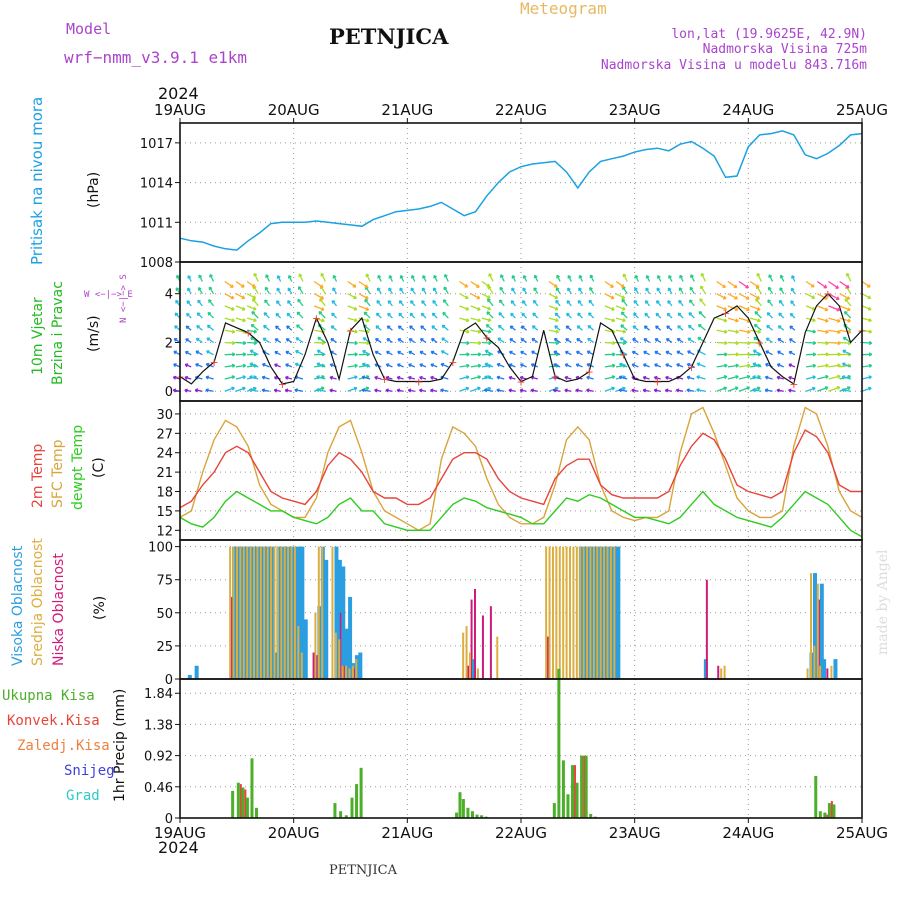 This screenshot has height=900, width=900. What do you see at coordinates (156, 184) in the screenshot?
I see `pressure-ytick-label: 1014` at bounding box center [156, 184].